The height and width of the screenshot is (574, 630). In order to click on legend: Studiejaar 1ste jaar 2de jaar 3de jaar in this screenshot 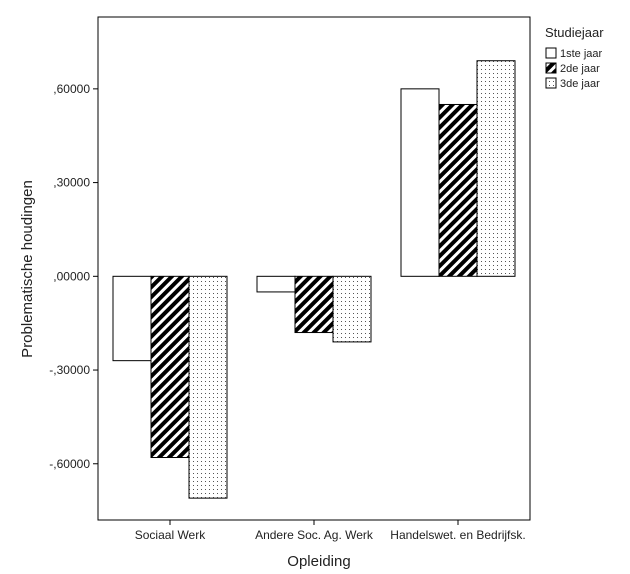, I will do `click(574, 57)`.